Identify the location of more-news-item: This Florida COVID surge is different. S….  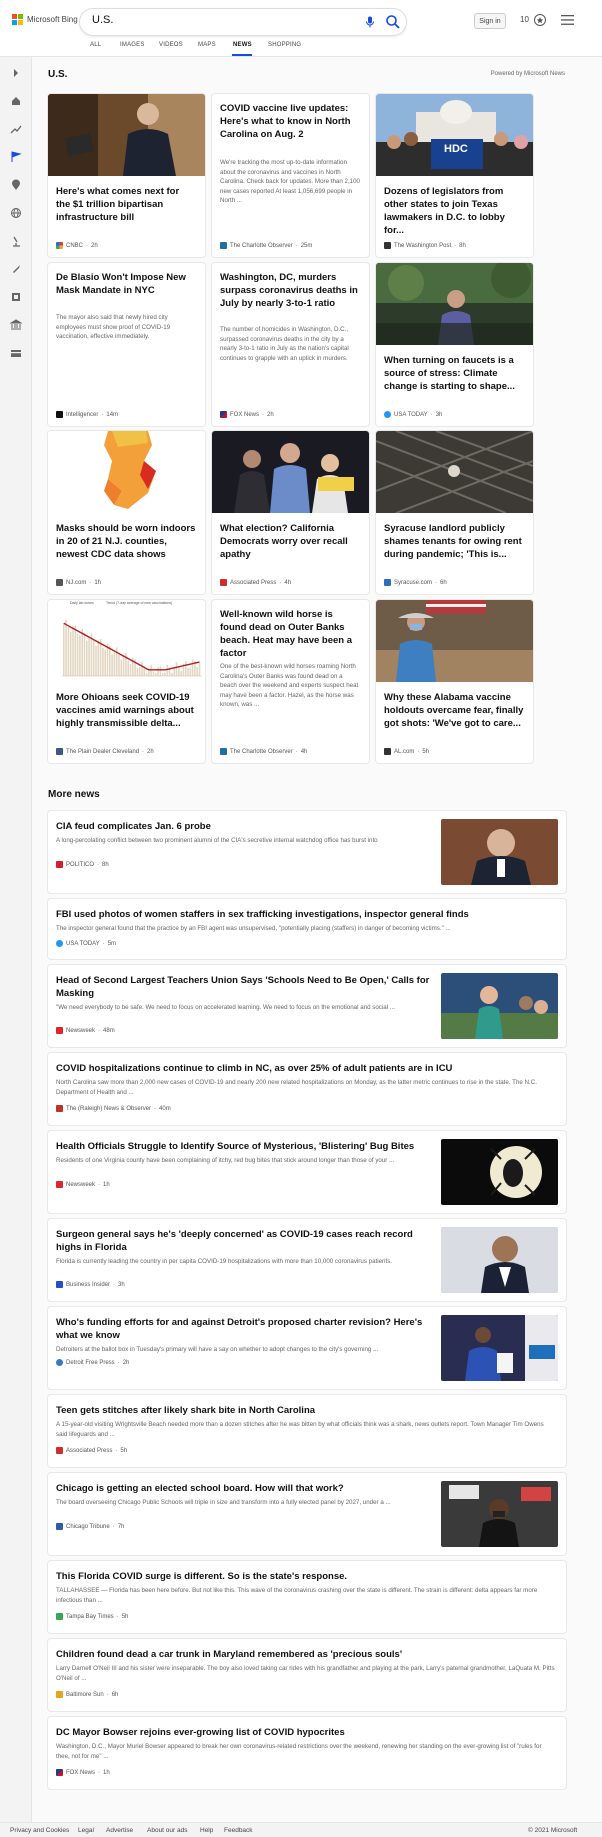
(307, 1597).